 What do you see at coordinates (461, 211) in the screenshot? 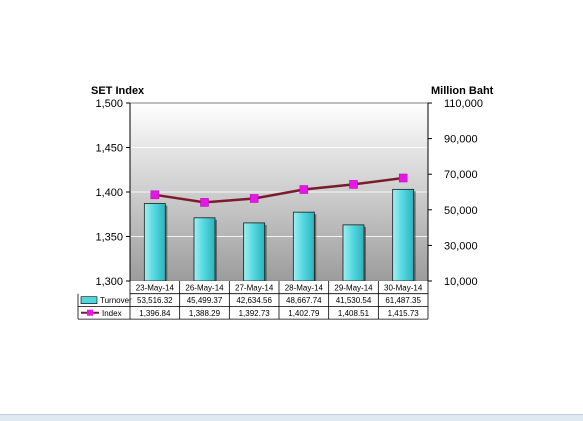
I see `right-tick-label: 50,000` at bounding box center [461, 211].